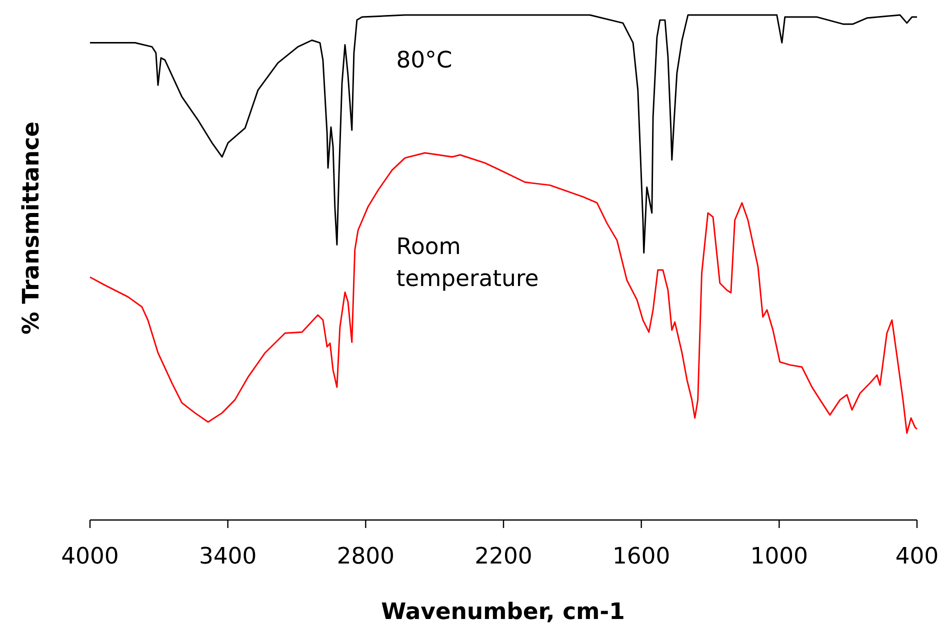 The width and height of the screenshot is (949, 637). What do you see at coordinates (917, 555) in the screenshot?
I see `x-tick-label: 400` at bounding box center [917, 555].